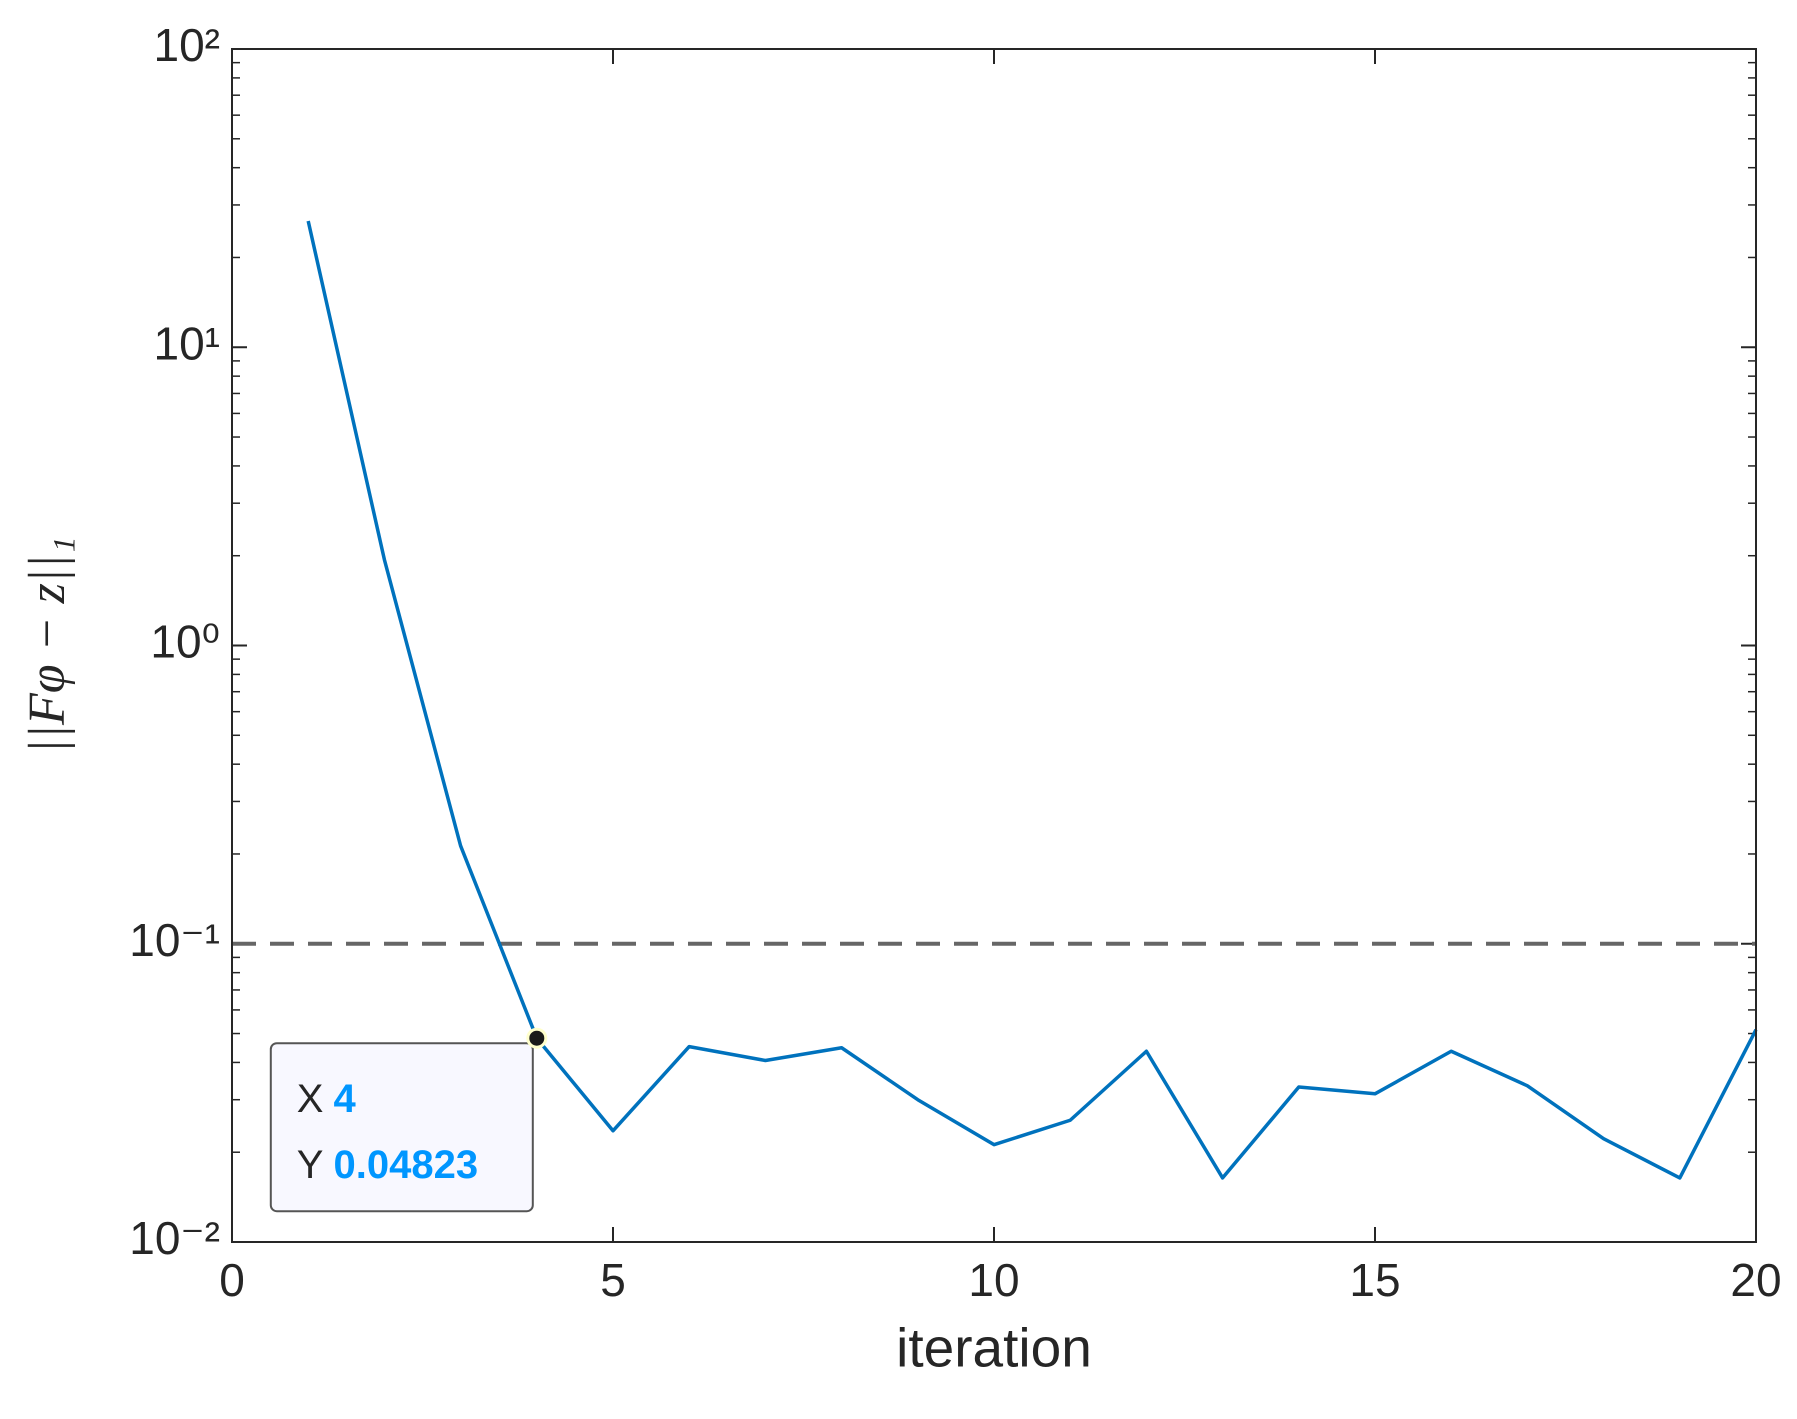 This screenshot has height=1419, width=1797. What do you see at coordinates (232, 1280) in the screenshot?
I see `x-tick-label: 0` at bounding box center [232, 1280].